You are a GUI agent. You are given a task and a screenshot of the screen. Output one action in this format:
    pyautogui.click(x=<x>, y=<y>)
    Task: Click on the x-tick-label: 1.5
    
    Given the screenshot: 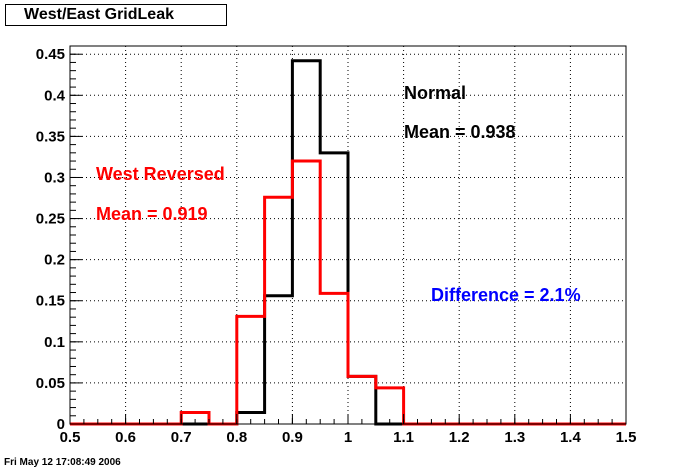 What is the action you would take?
    pyautogui.click(x=626, y=437)
    